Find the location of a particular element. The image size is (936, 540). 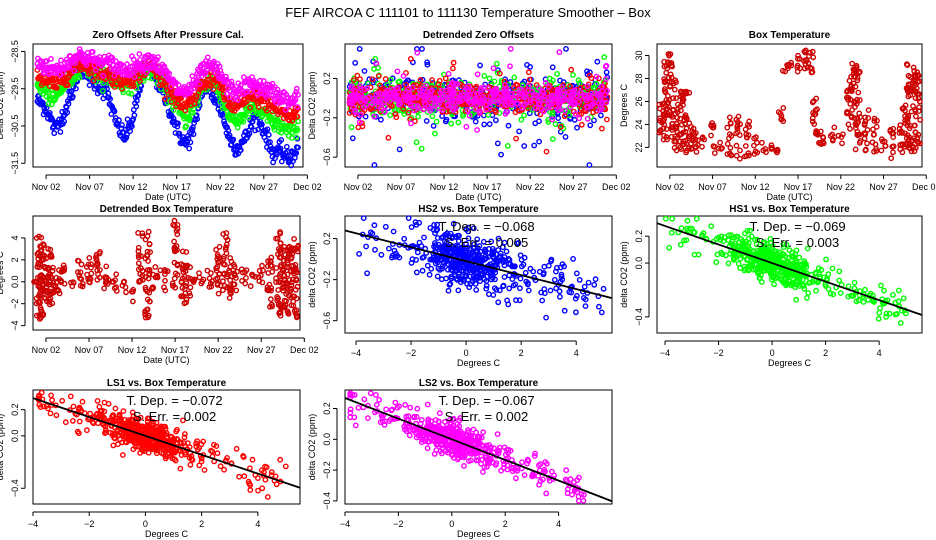

x-tick-label: Nov 27 is located at coordinates (261, 350).